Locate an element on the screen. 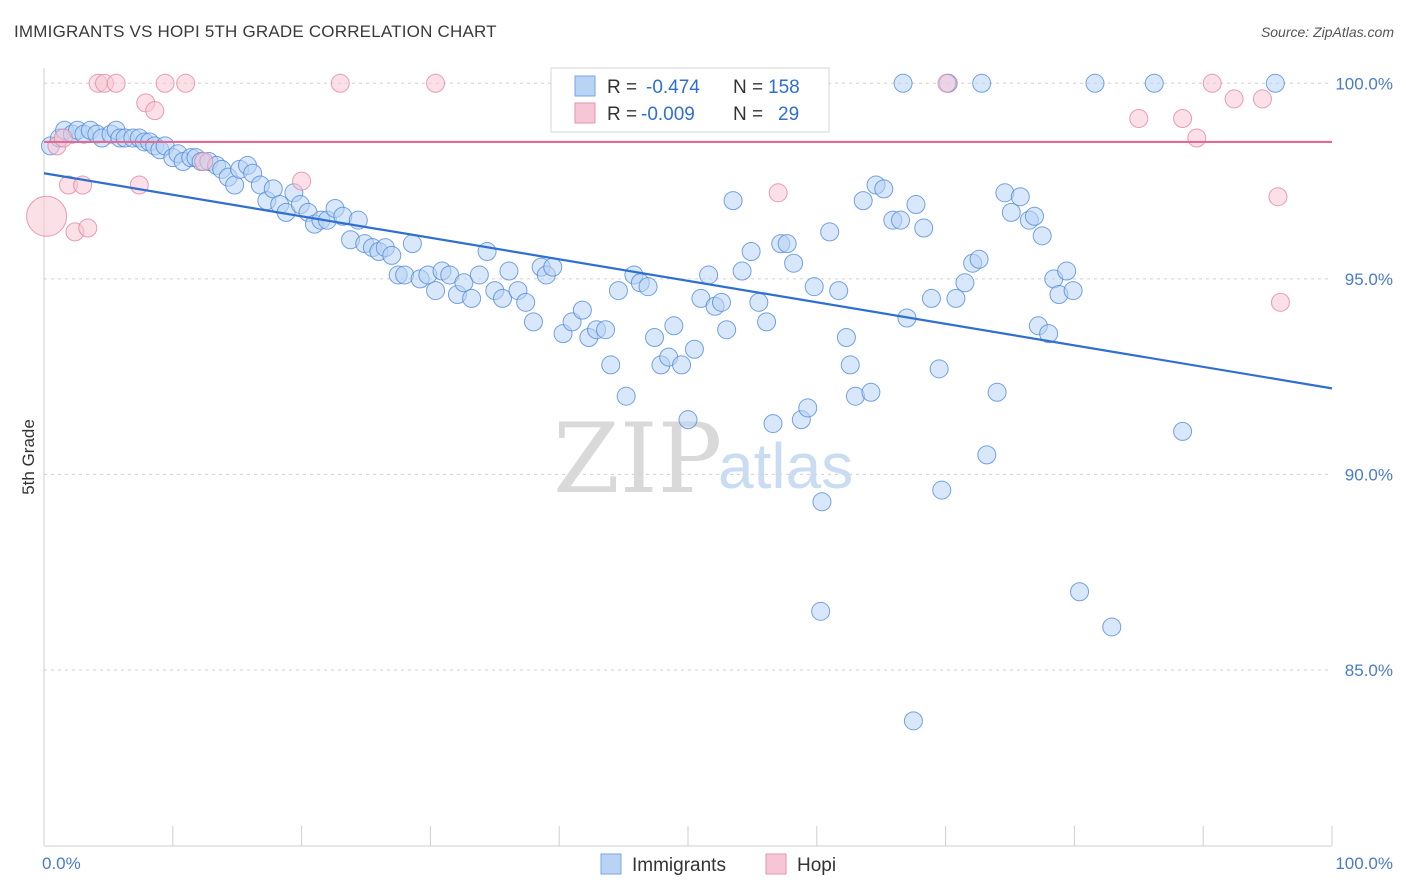 This screenshot has width=1406, height=892. watermark-atlas: atlas is located at coordinates (785, 466).